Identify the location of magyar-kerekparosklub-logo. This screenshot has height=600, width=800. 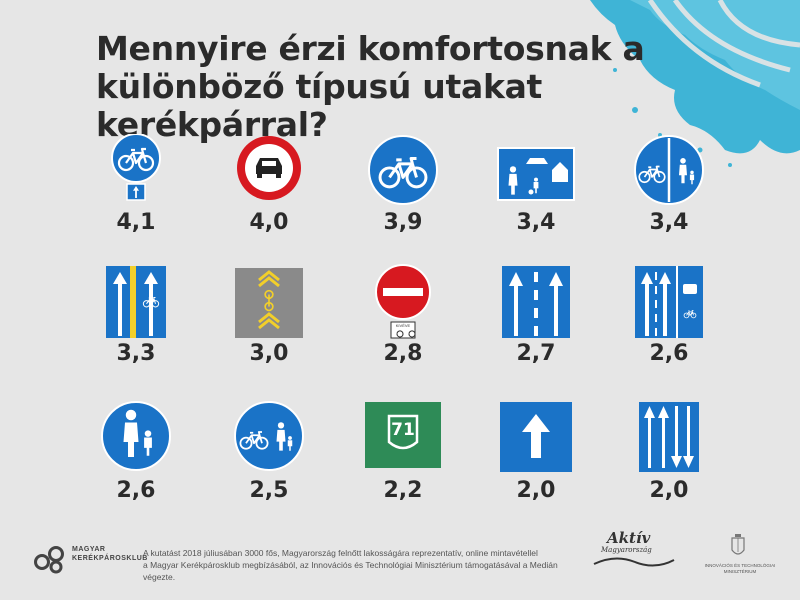
(49, 560).